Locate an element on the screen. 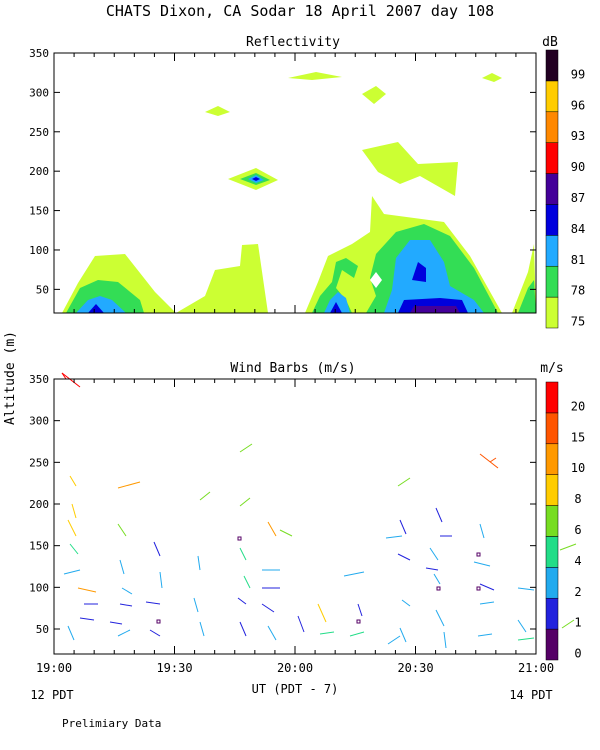 The width and height of the screenshot is (600, 750). y-tick-label: 250 is located at coordinates (39, 462).